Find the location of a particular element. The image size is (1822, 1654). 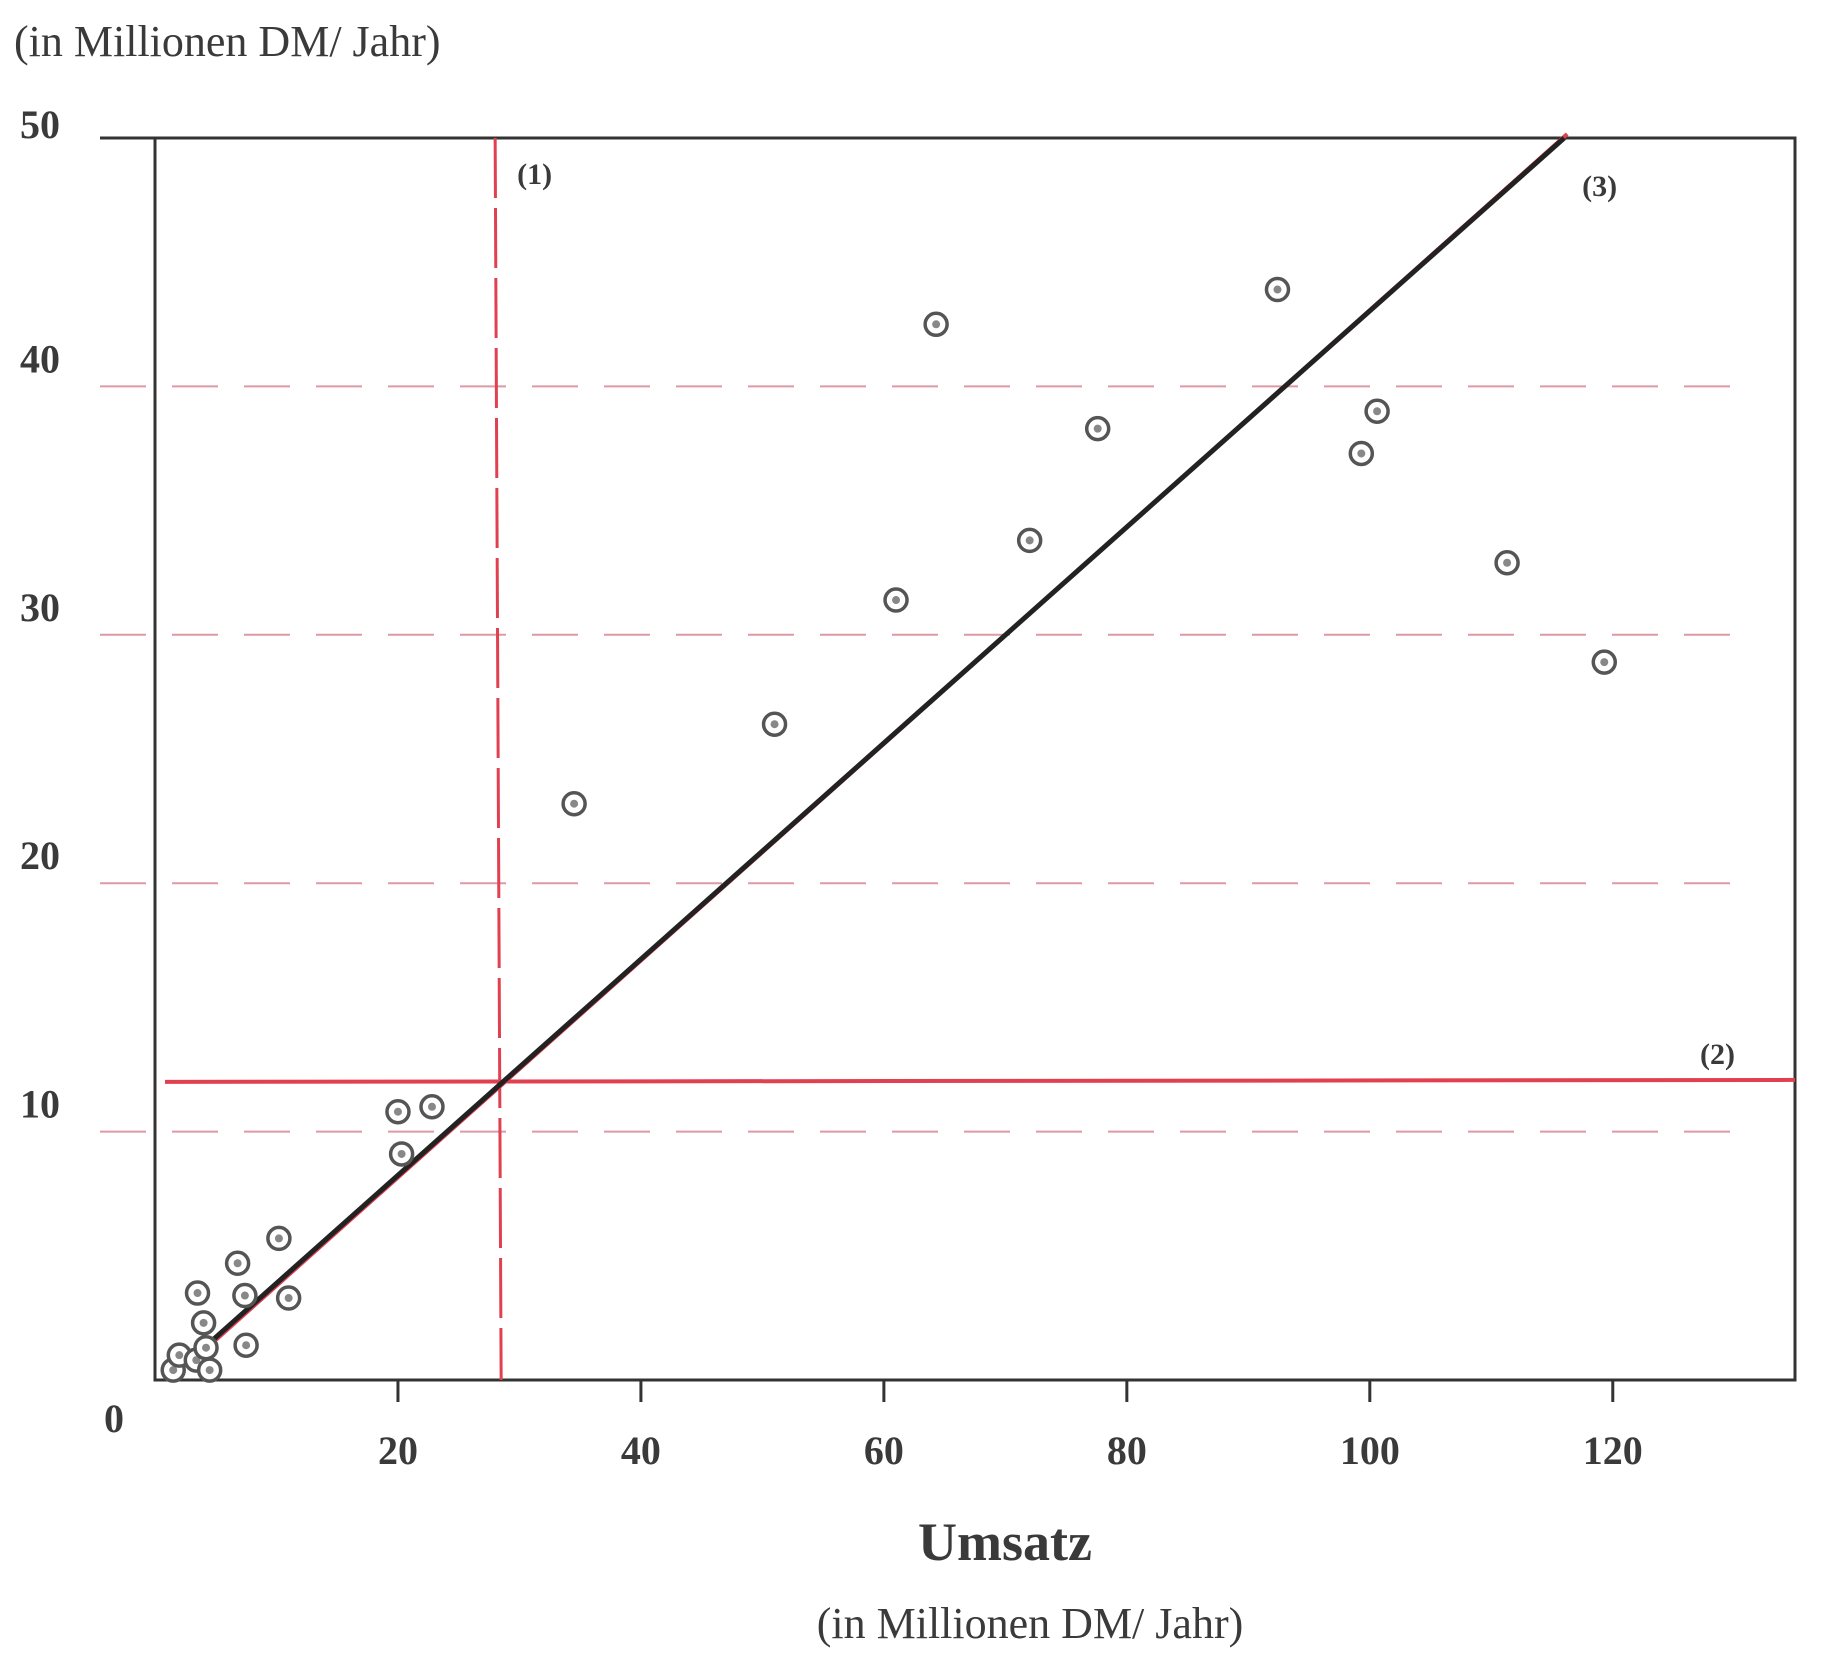

y-axis-unit-label: (in Millionen DM/ Jahr) is located at coordinates (227, 41).